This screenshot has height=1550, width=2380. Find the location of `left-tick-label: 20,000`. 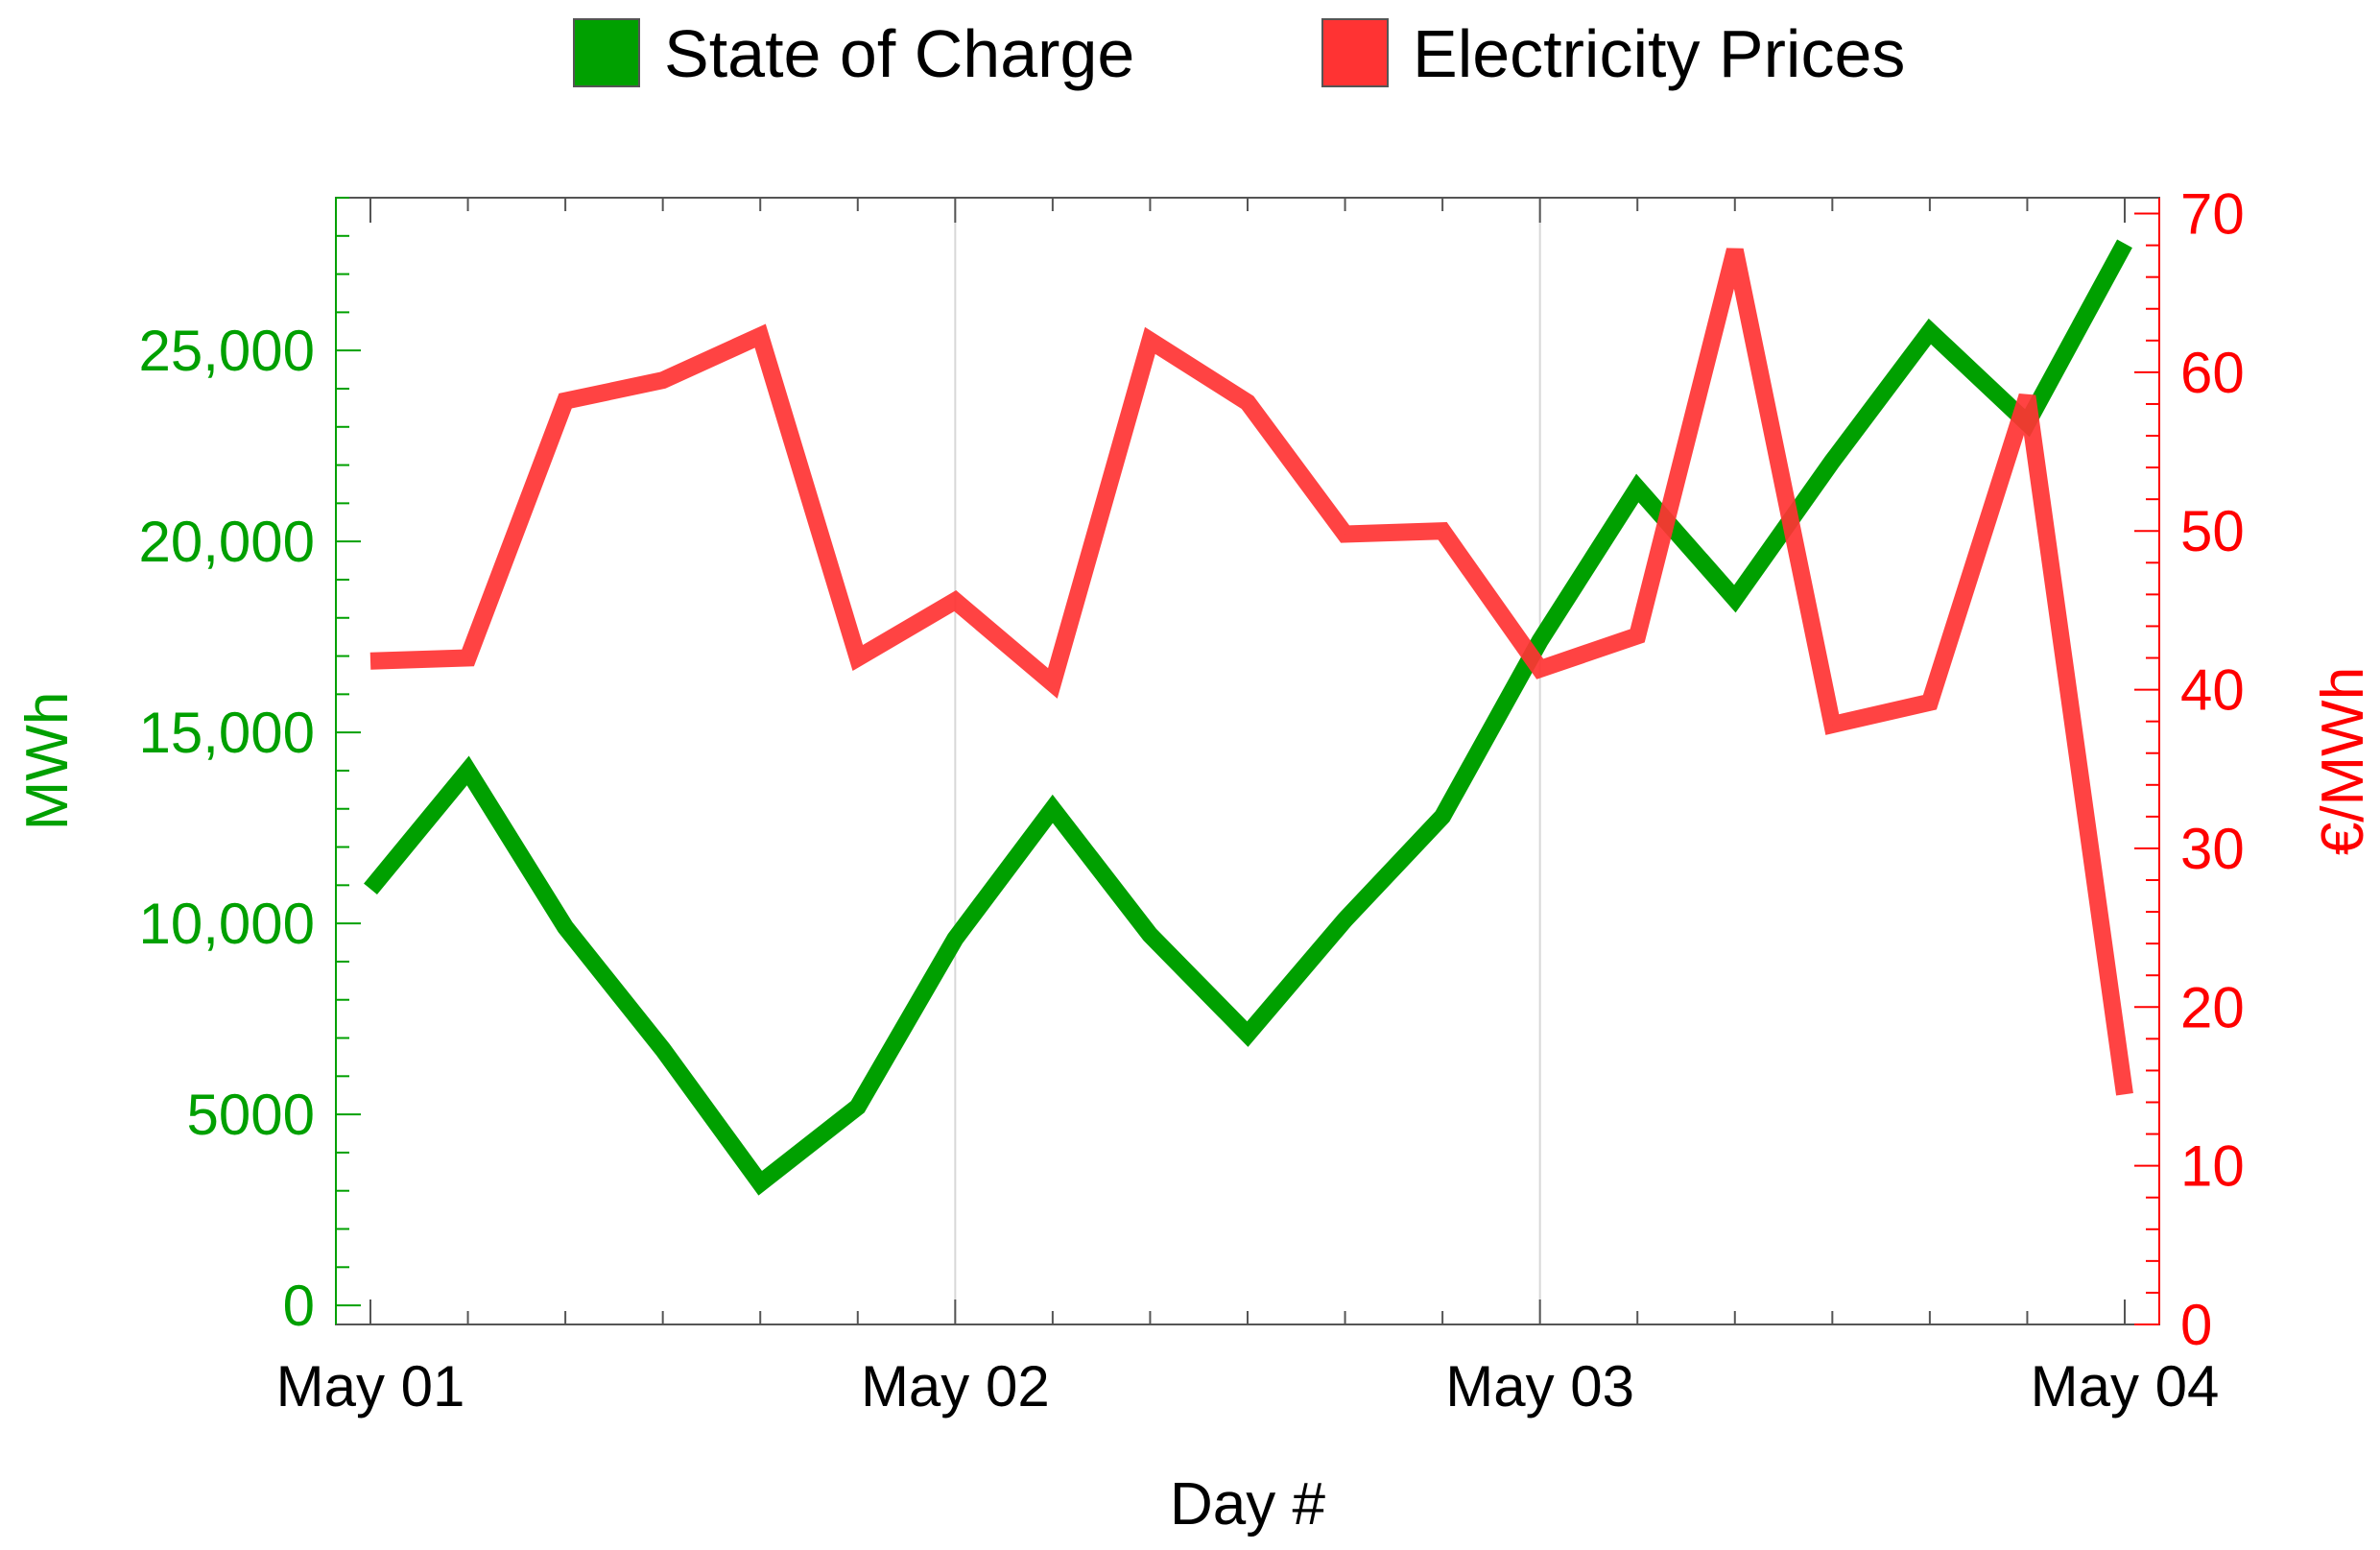

left-tick-label: 20,000 is located at coordinates (227, 542).